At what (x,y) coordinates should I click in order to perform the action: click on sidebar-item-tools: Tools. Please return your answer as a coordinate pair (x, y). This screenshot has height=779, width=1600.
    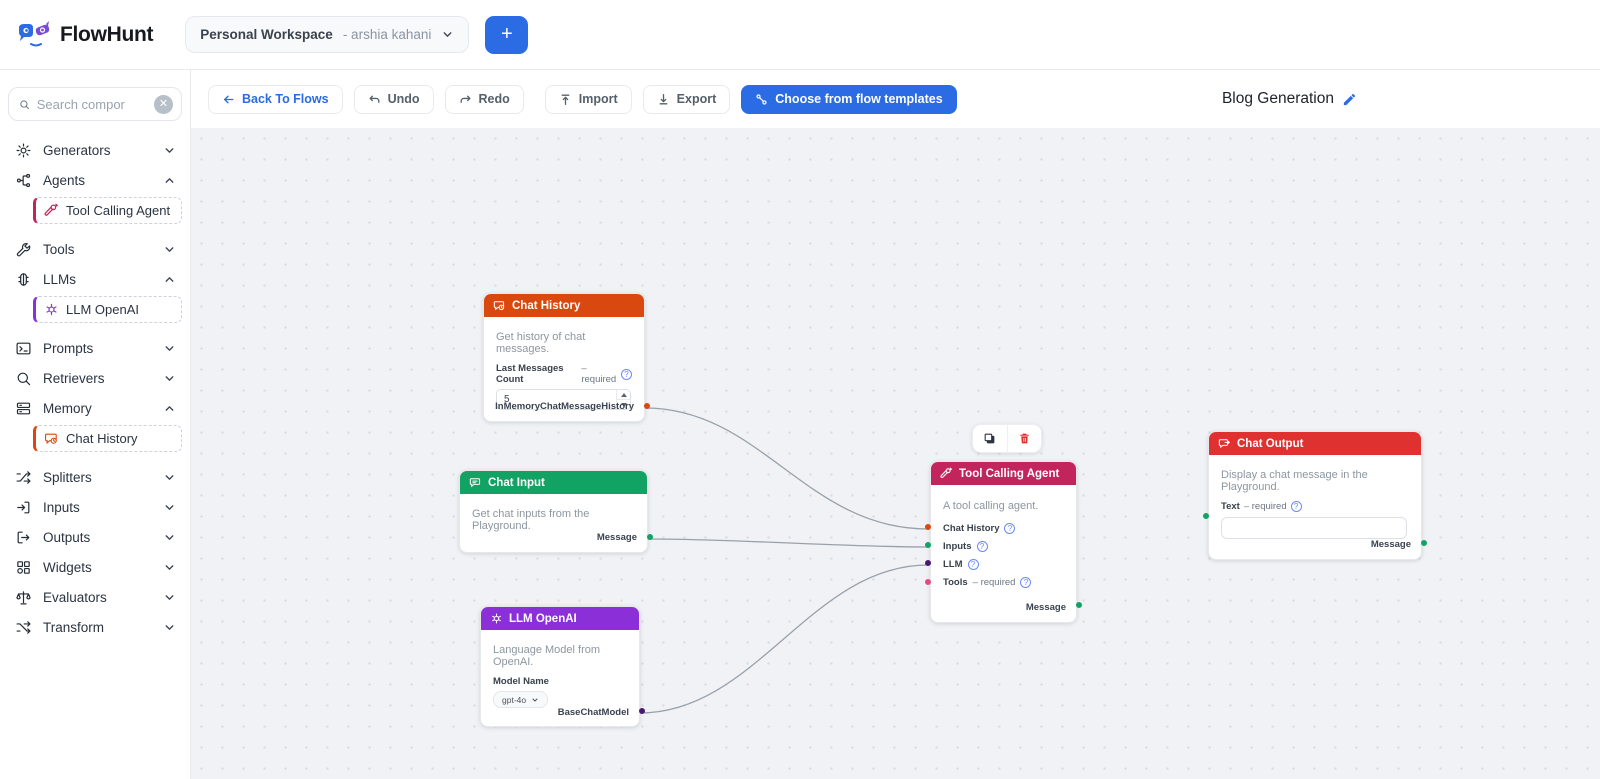
    Looking at the image, I should click on (95, 249).